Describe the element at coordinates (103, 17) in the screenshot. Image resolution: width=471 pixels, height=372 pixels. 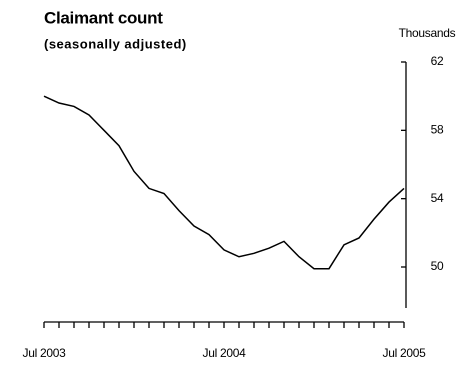
I see `chart-title: Claimant count` at that location.